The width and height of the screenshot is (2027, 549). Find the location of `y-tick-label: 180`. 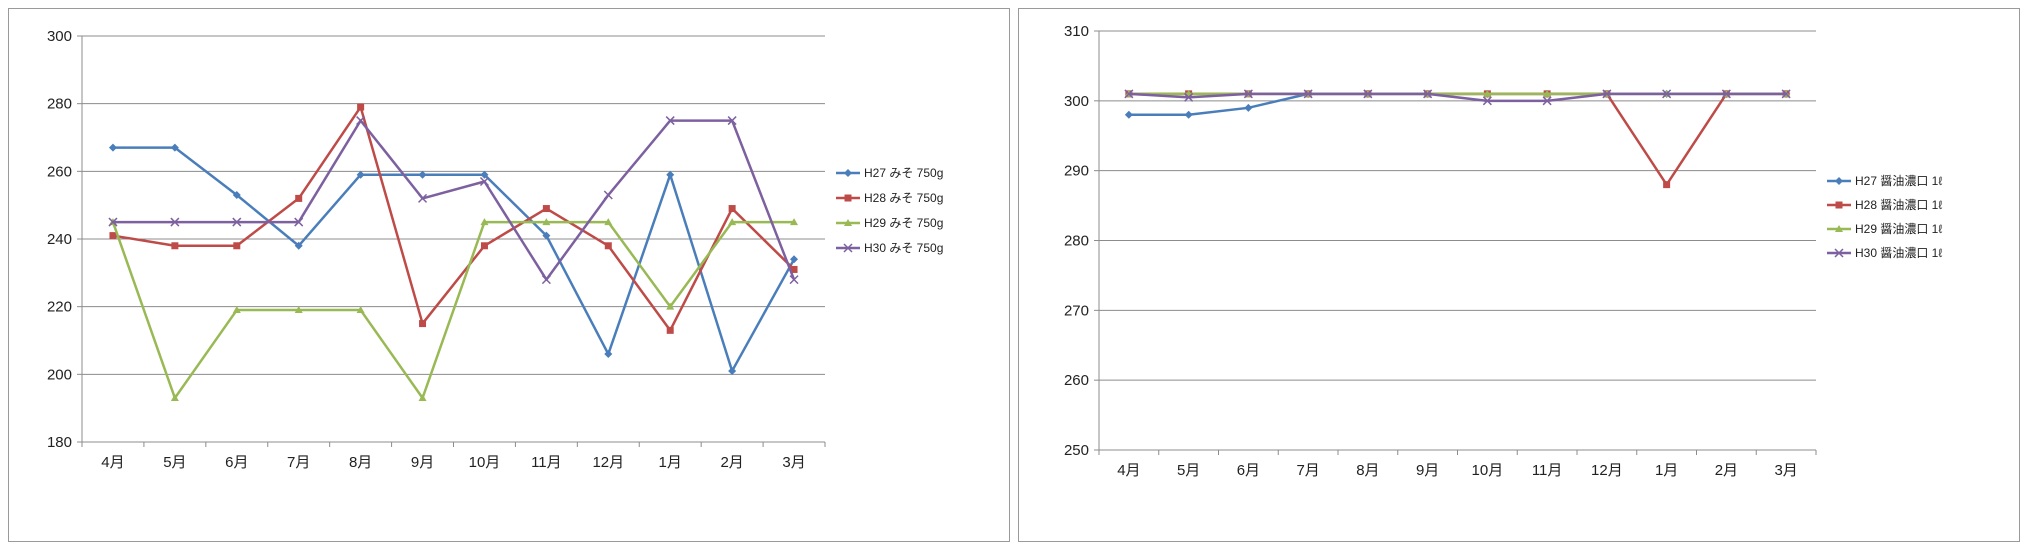

y-tick-label: 180 is located at coordinates (59, 442).